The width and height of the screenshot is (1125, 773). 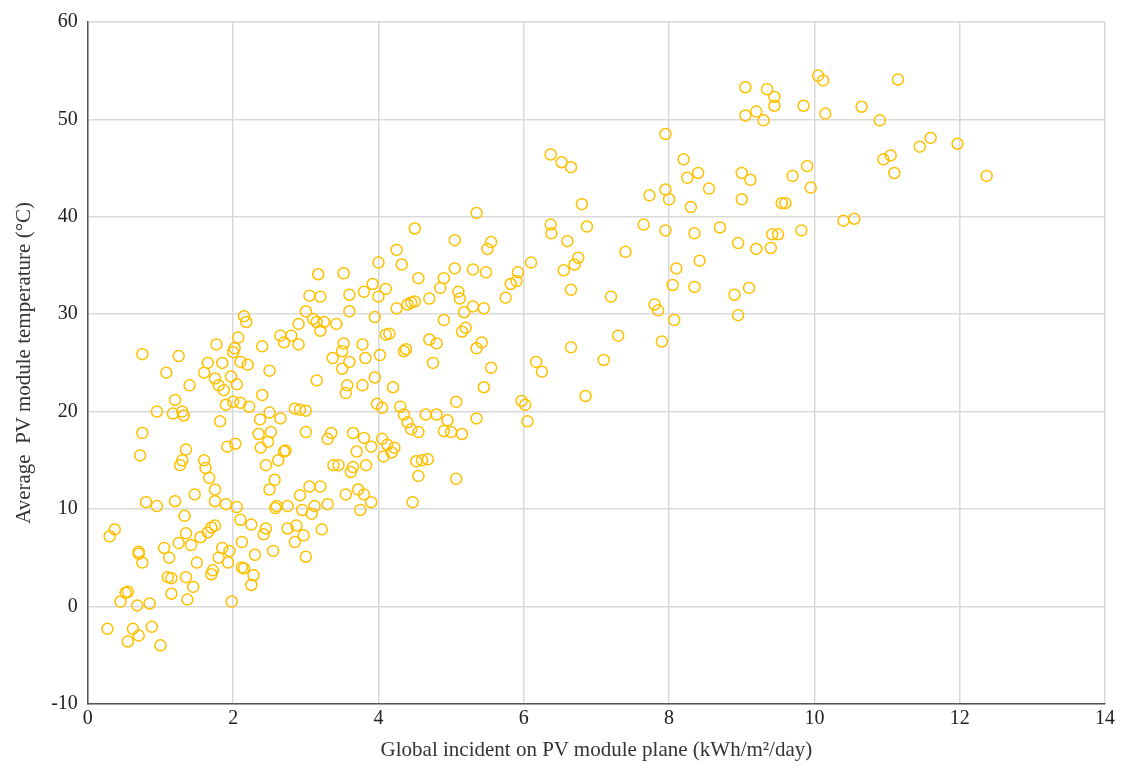 What do you see at coordinates (23, 362) in the screenshot?
I see `y-axis-title: Average PV module temperature (°C)` at bounding box center [23, 362].